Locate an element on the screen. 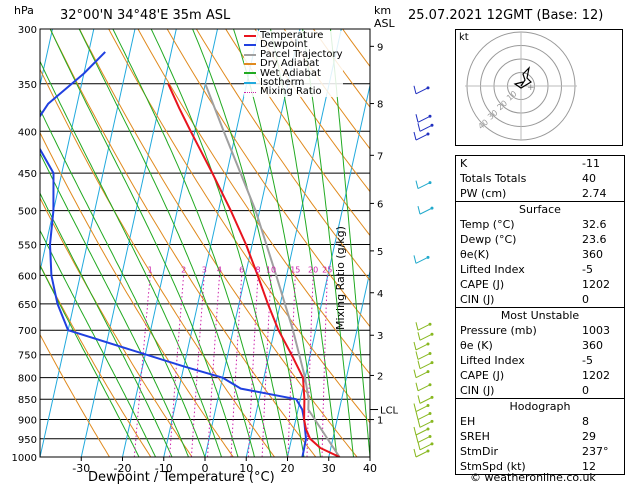 The height and width of the screenshot is (486, 629). stat-value: 40 is located at coordinates (589, 178).